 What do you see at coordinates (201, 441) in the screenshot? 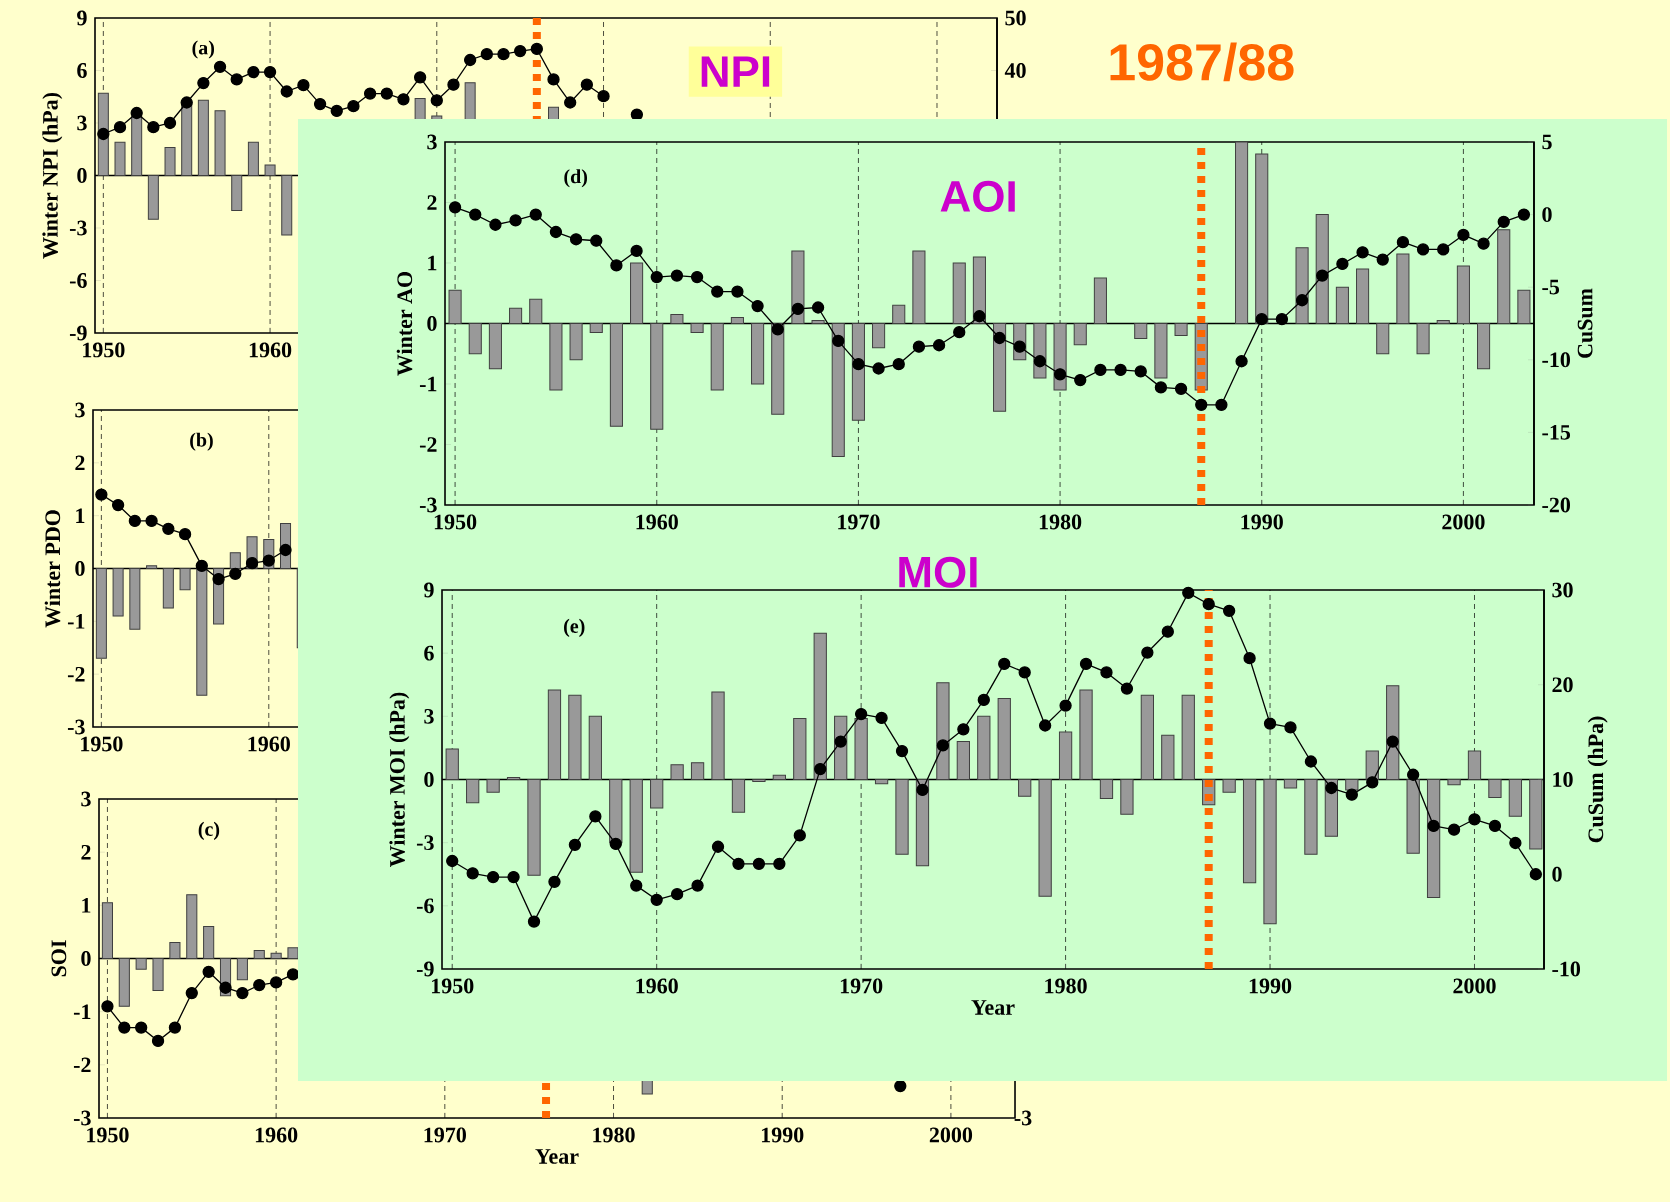
I see `annotation: (b)` at bounding box center [201, 441].